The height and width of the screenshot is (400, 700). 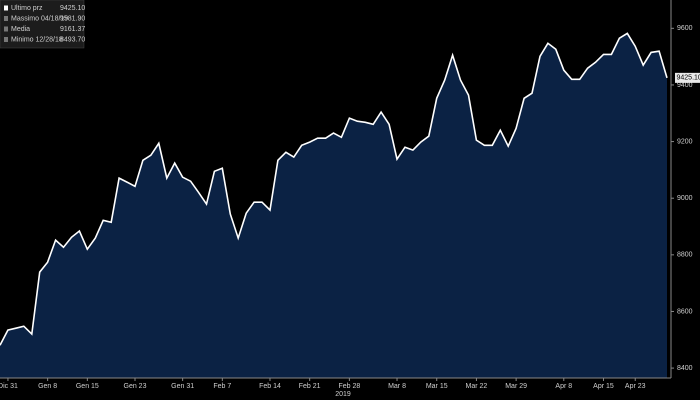 What do you see at coordinates (349, 386) in the screenshot?
I see `x-tick-label: Feb 28` at bounding box center [349, 386].